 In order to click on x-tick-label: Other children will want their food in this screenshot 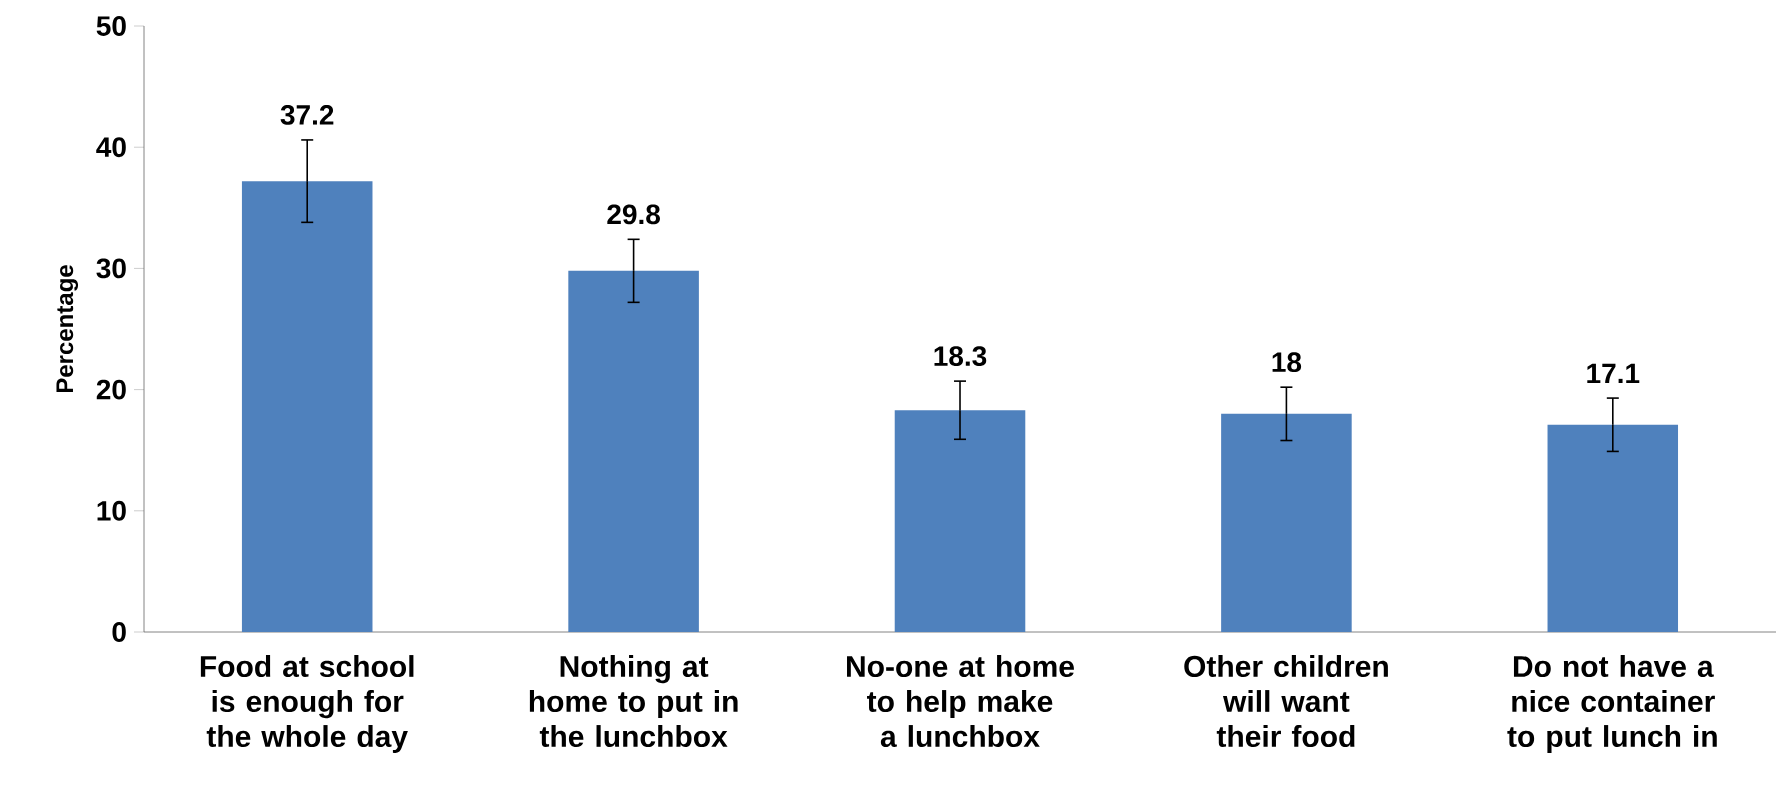, I will do `click(1286, 701)`.